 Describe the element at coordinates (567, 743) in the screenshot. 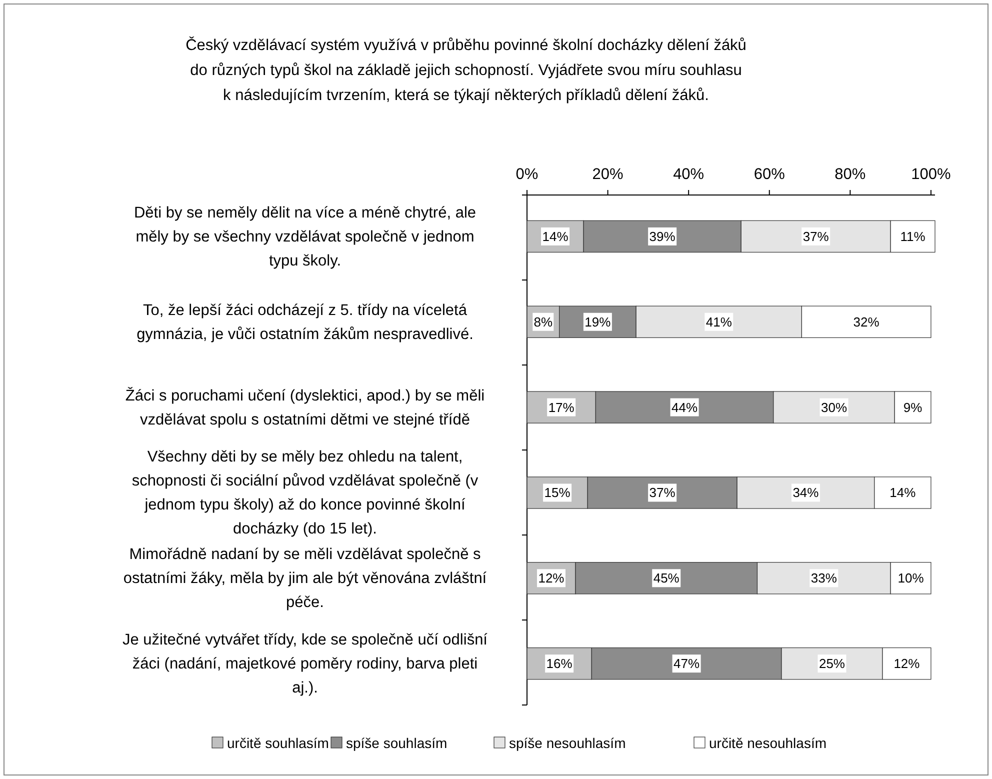

I see `legend-label: spíše nesouhlasím` at that location.